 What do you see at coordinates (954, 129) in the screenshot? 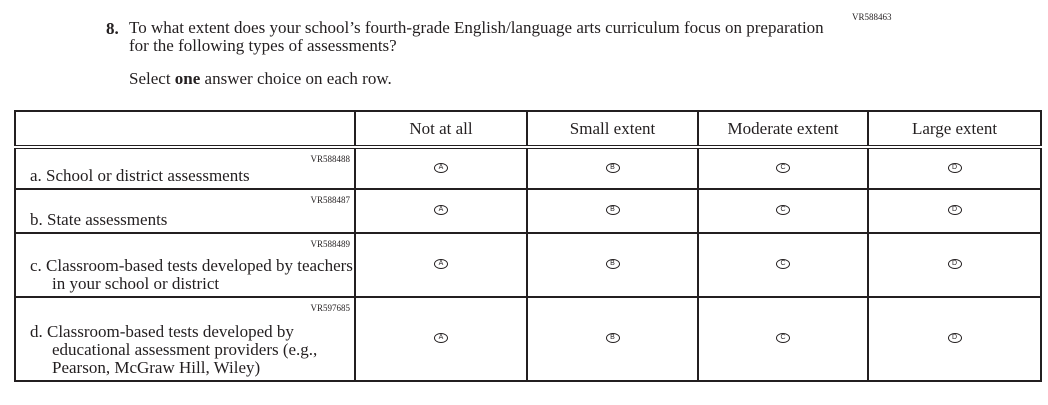
I see `column-header: Large extent` at bounding box center [954, 129].